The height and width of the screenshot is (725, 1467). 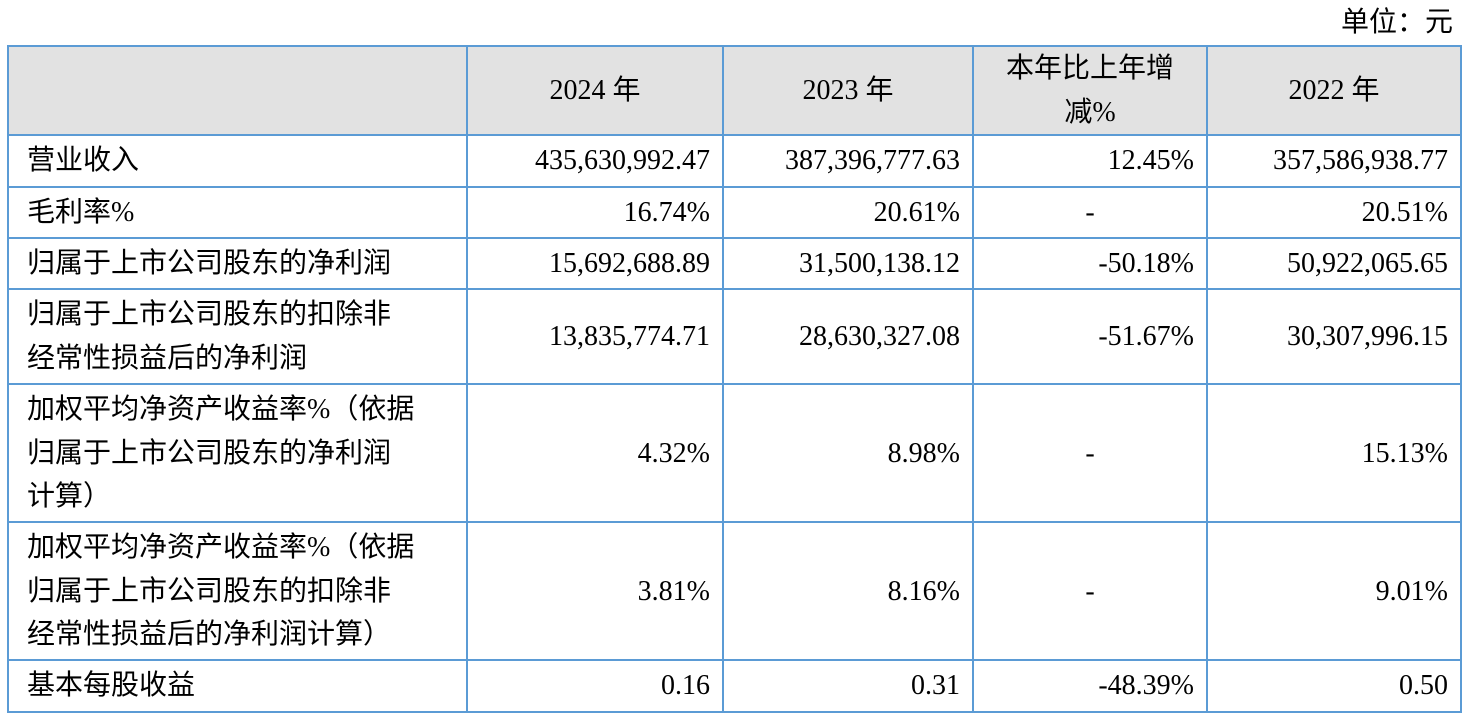 What do you see at coordinates (848, 453) in the screenshot?
I see `cell-y2023: 8.98%` at bounding box center [848, 453].